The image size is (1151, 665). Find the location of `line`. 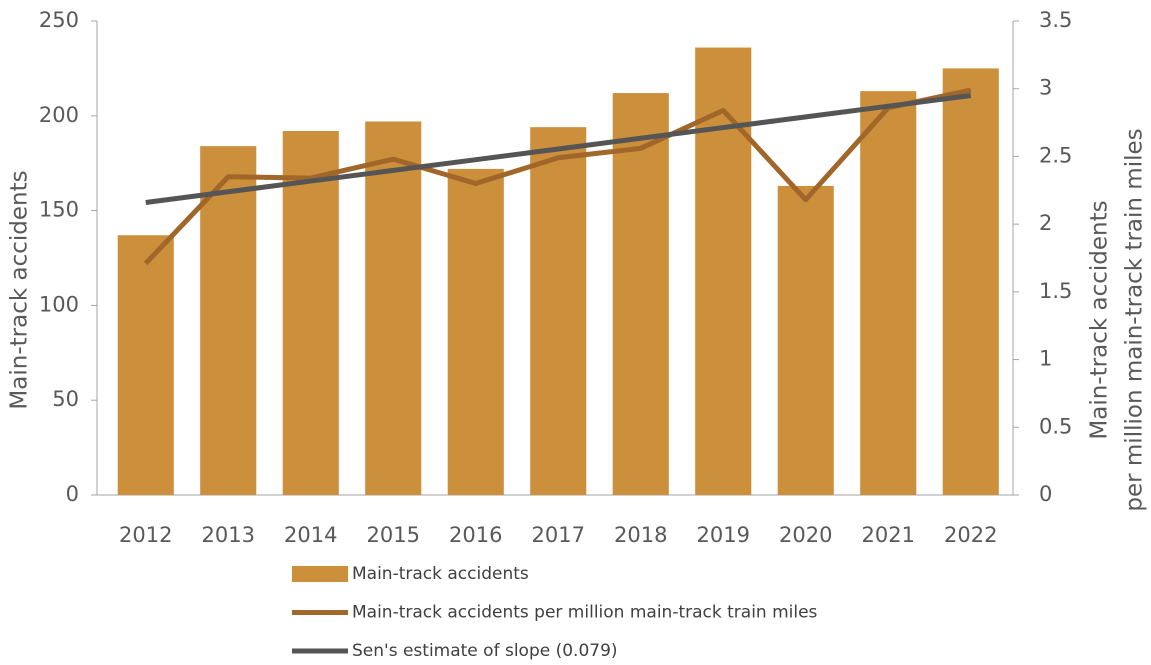

line is located at coordinates (558, 149).